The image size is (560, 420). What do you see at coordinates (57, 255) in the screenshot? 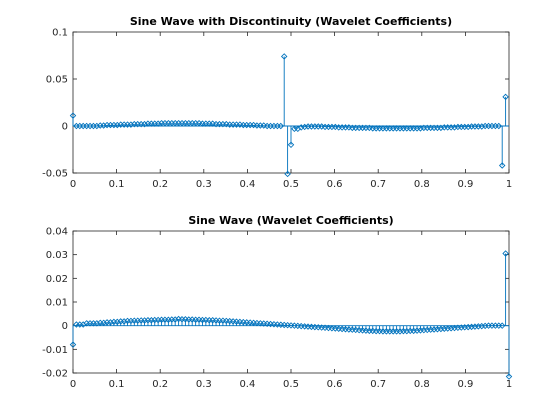
I see `y-tick-label: 0.03` at bounding box center [57, 255].